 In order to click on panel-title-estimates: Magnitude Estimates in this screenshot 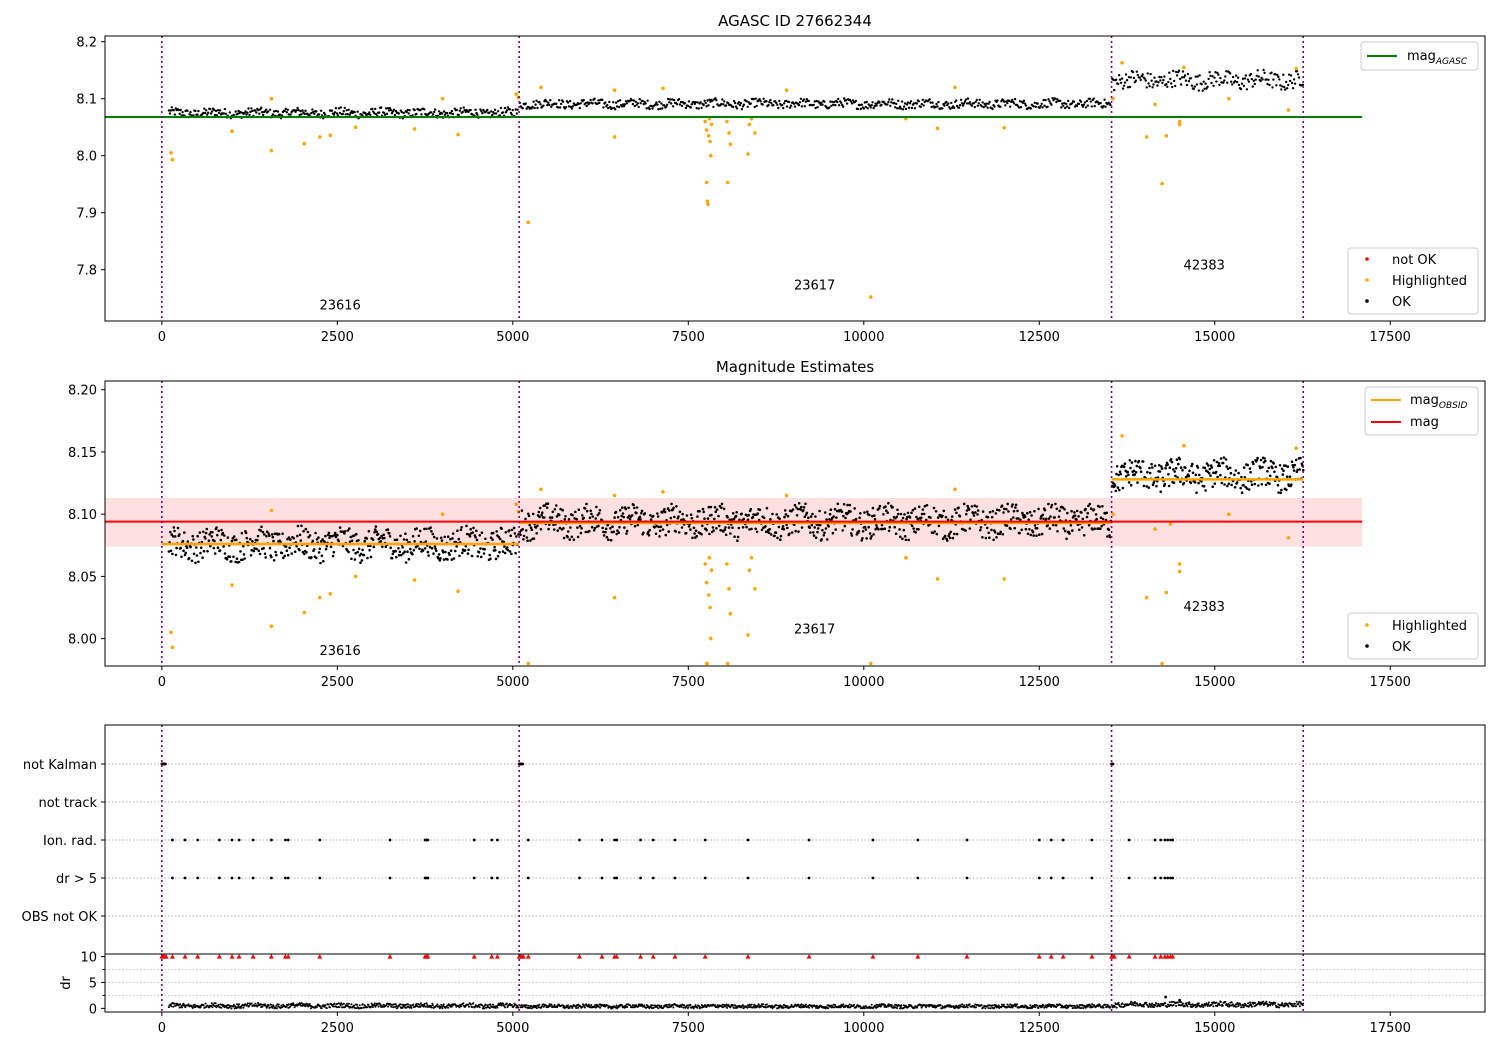, I will do `click(795, 367)`.